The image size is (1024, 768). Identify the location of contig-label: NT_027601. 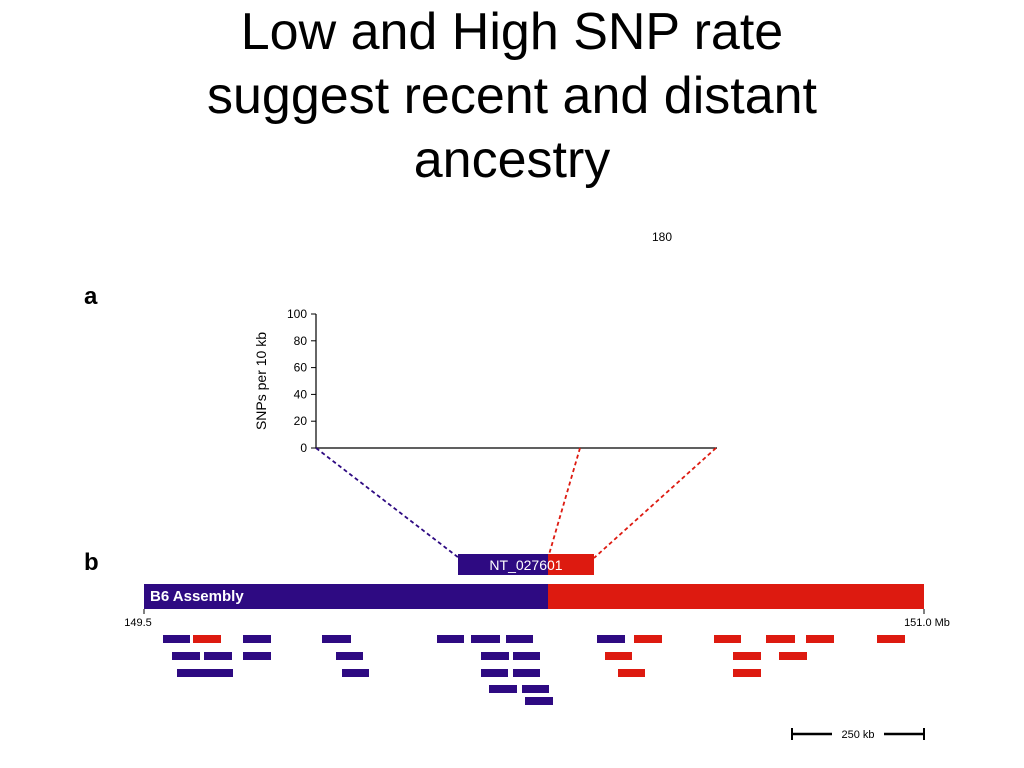
(525, 565).